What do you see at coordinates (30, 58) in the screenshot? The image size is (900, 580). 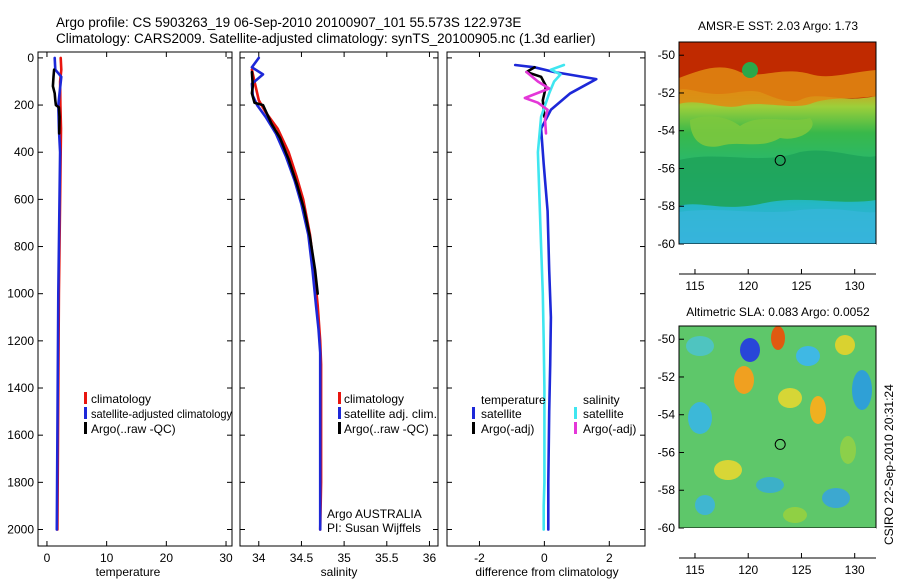 I see `depth-tick-label: 0` at bounding box center [30, 58].